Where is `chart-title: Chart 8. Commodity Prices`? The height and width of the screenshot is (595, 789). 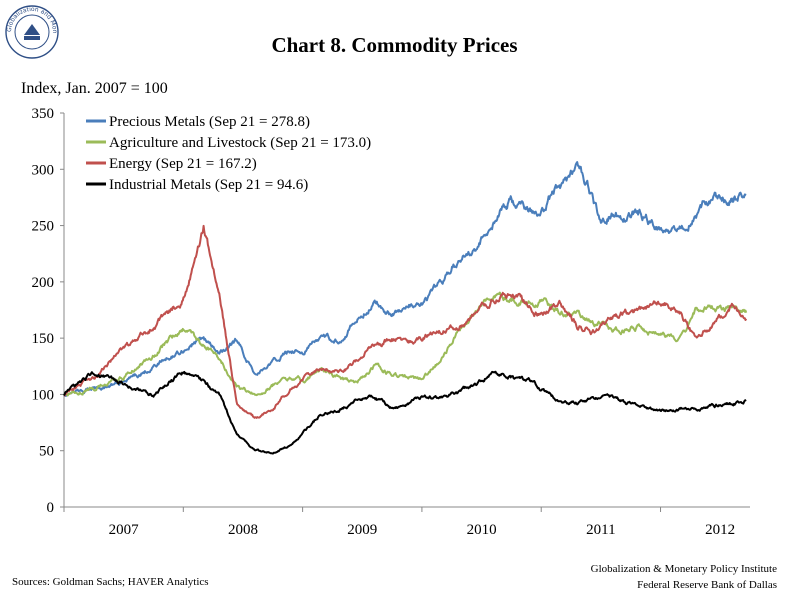
chart-title: Chart 8. Commodity Prices is located at coordinates (394, 45).